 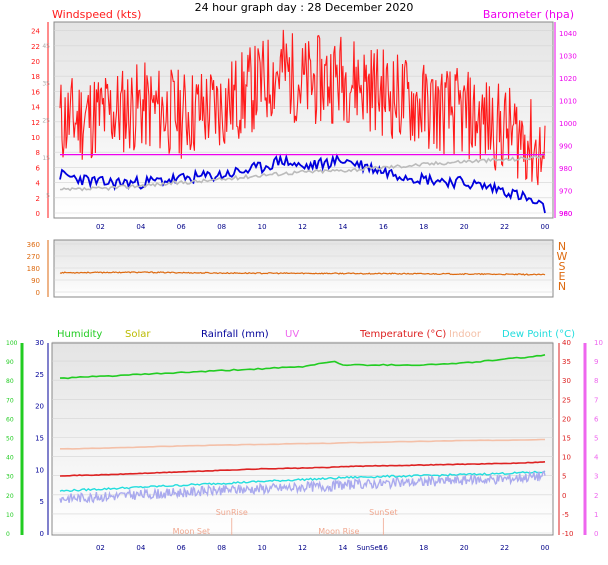 What do you see at coordinates (46, 121) in the screenshot?
I see `wind-minor-tick: 25` at bounding box center [46, 121].